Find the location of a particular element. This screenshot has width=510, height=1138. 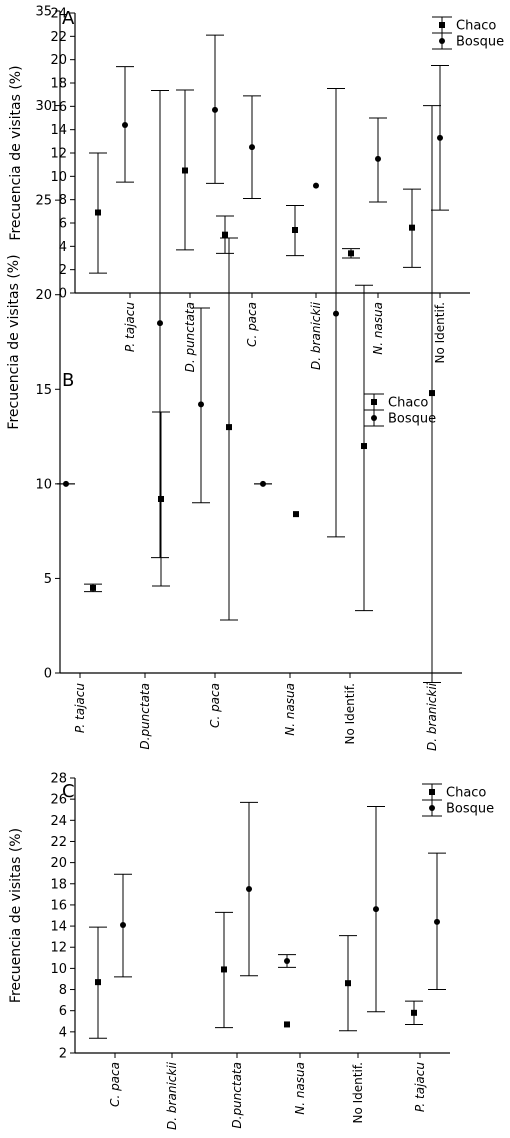

y-tick-label: 5 is located at coordinates (48, 579).